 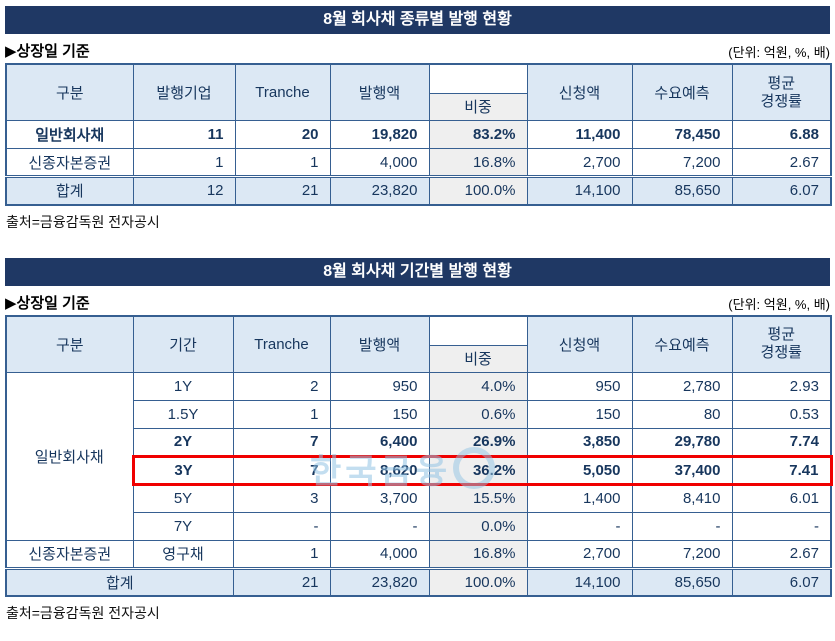 What do you see at coordinates (183, 442) in the screenshot?
I see `cell-period: 2Y` at bounding box center [183, 442].